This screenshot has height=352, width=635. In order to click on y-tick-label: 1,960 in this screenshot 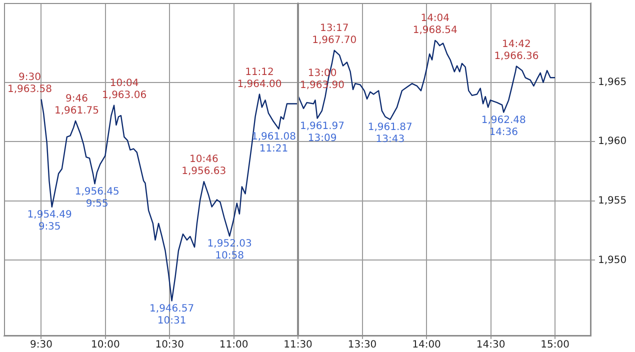, I will do `click(612, 142)`.